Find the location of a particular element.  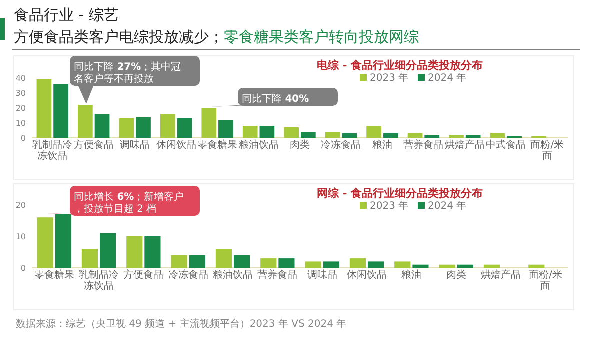

y-tick-label: 40 is located at coordinates (21, 78).